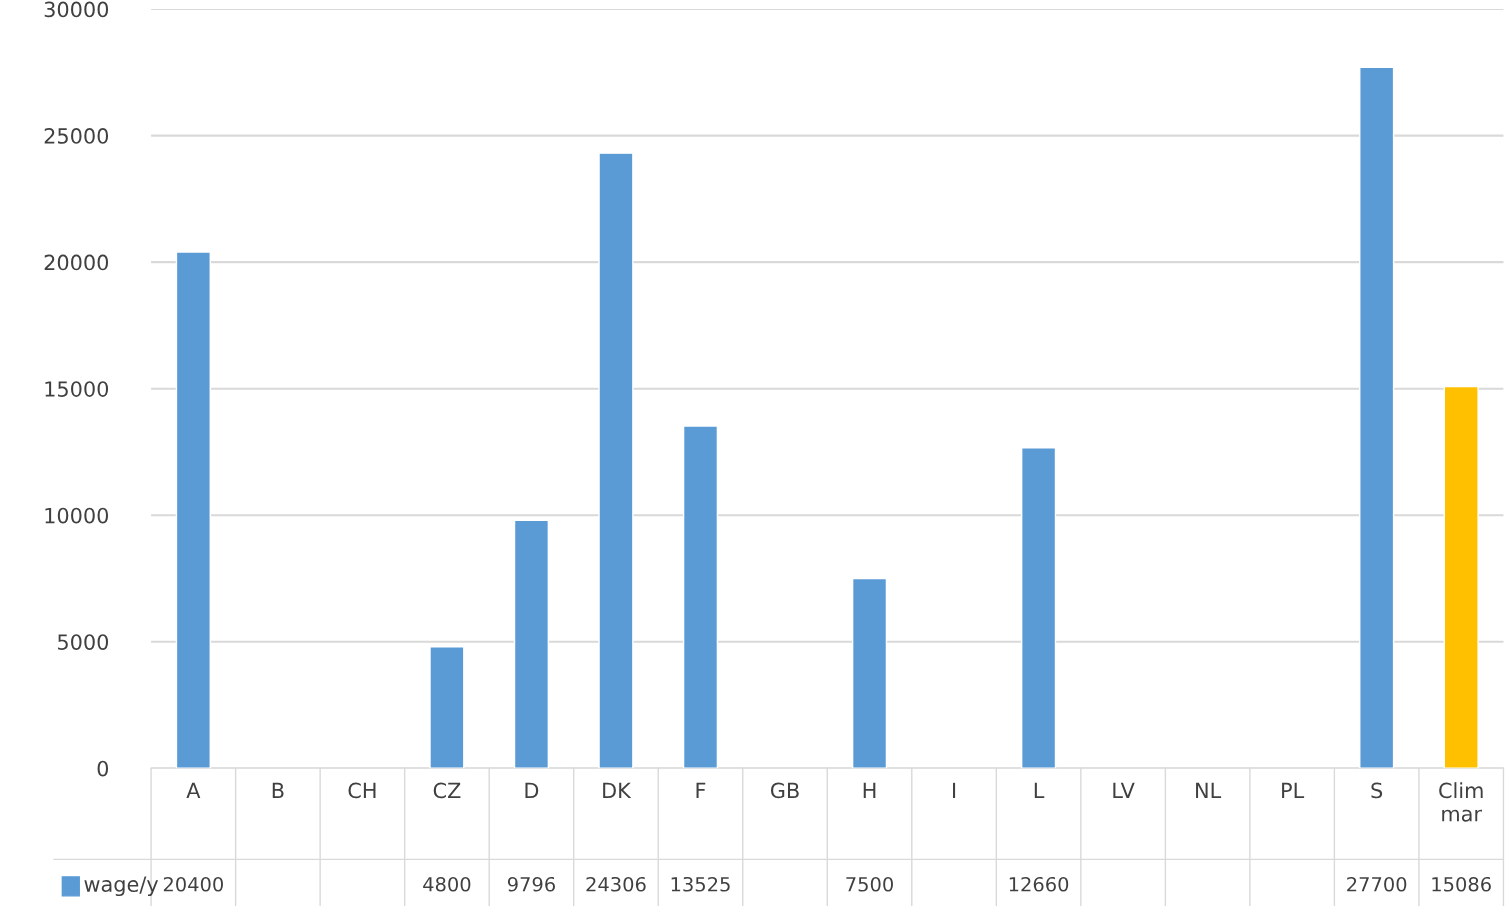 This screenshot has width=1511, height=906. What do you see at coordinates (193, 884) in the screenshot?
I see `data-label: 20400` at bounding box center [193, 884].